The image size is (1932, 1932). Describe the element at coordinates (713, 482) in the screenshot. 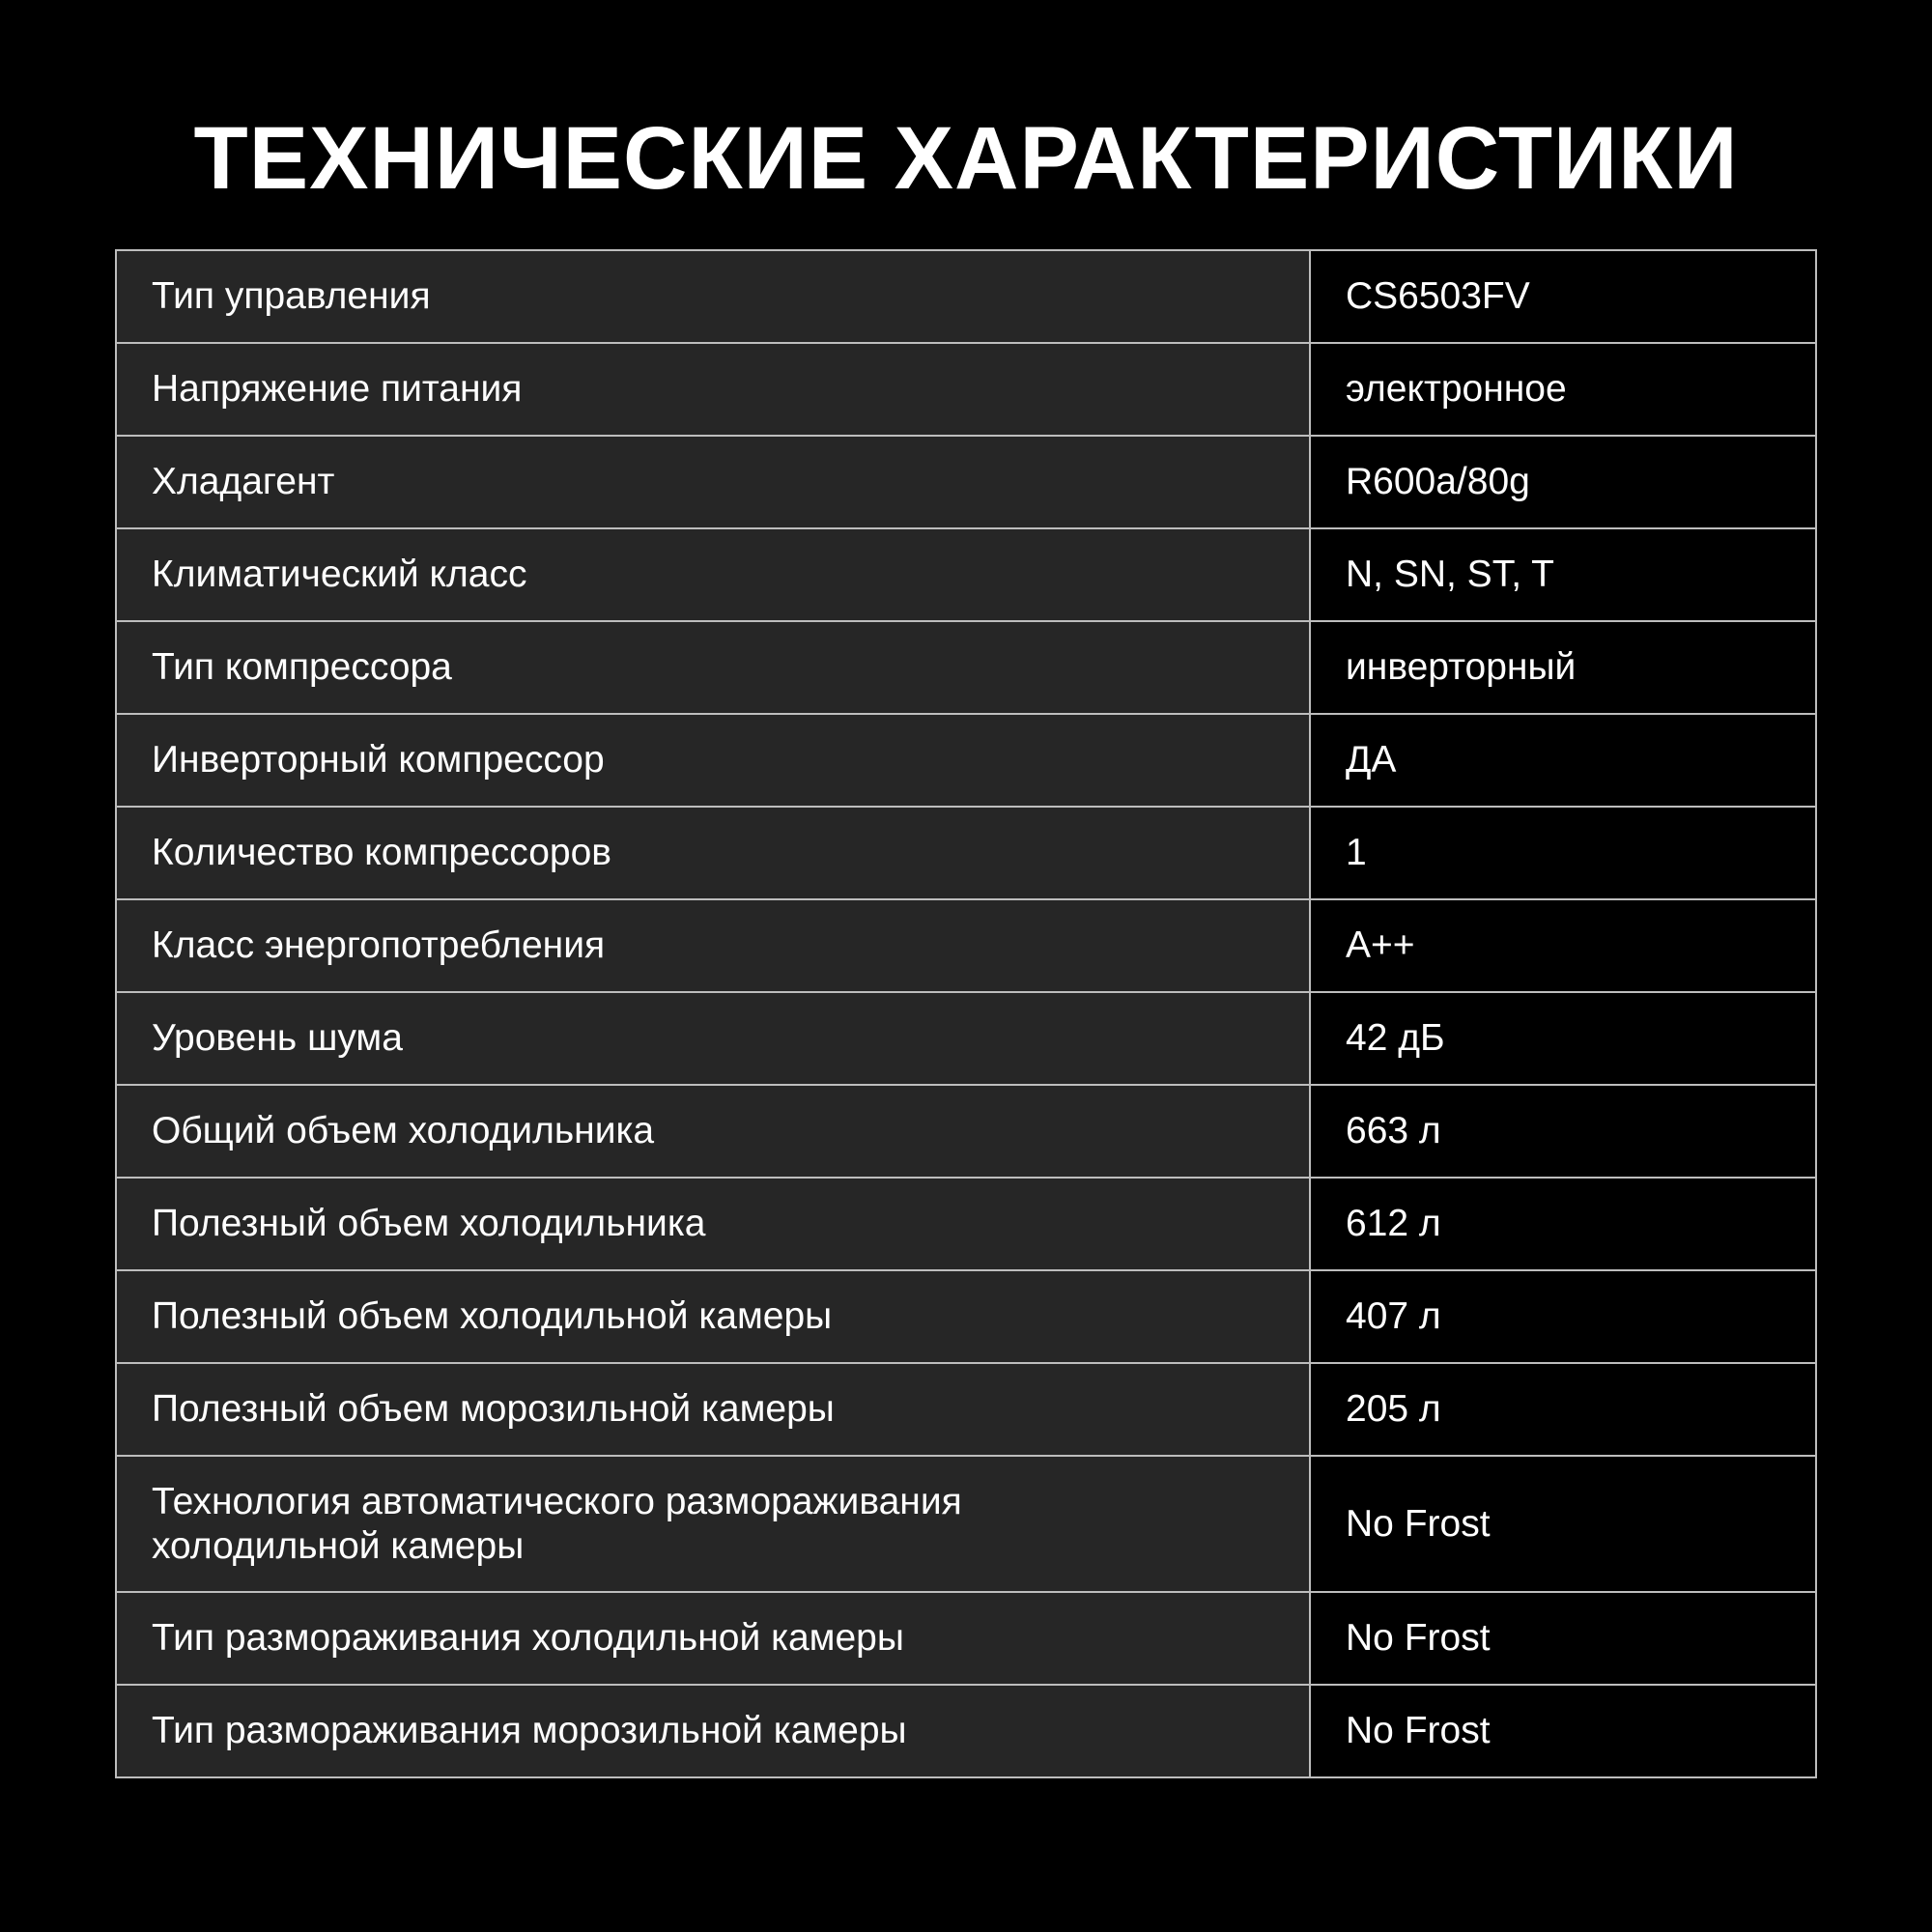

I see `spec-label: Хладагент` at that location.